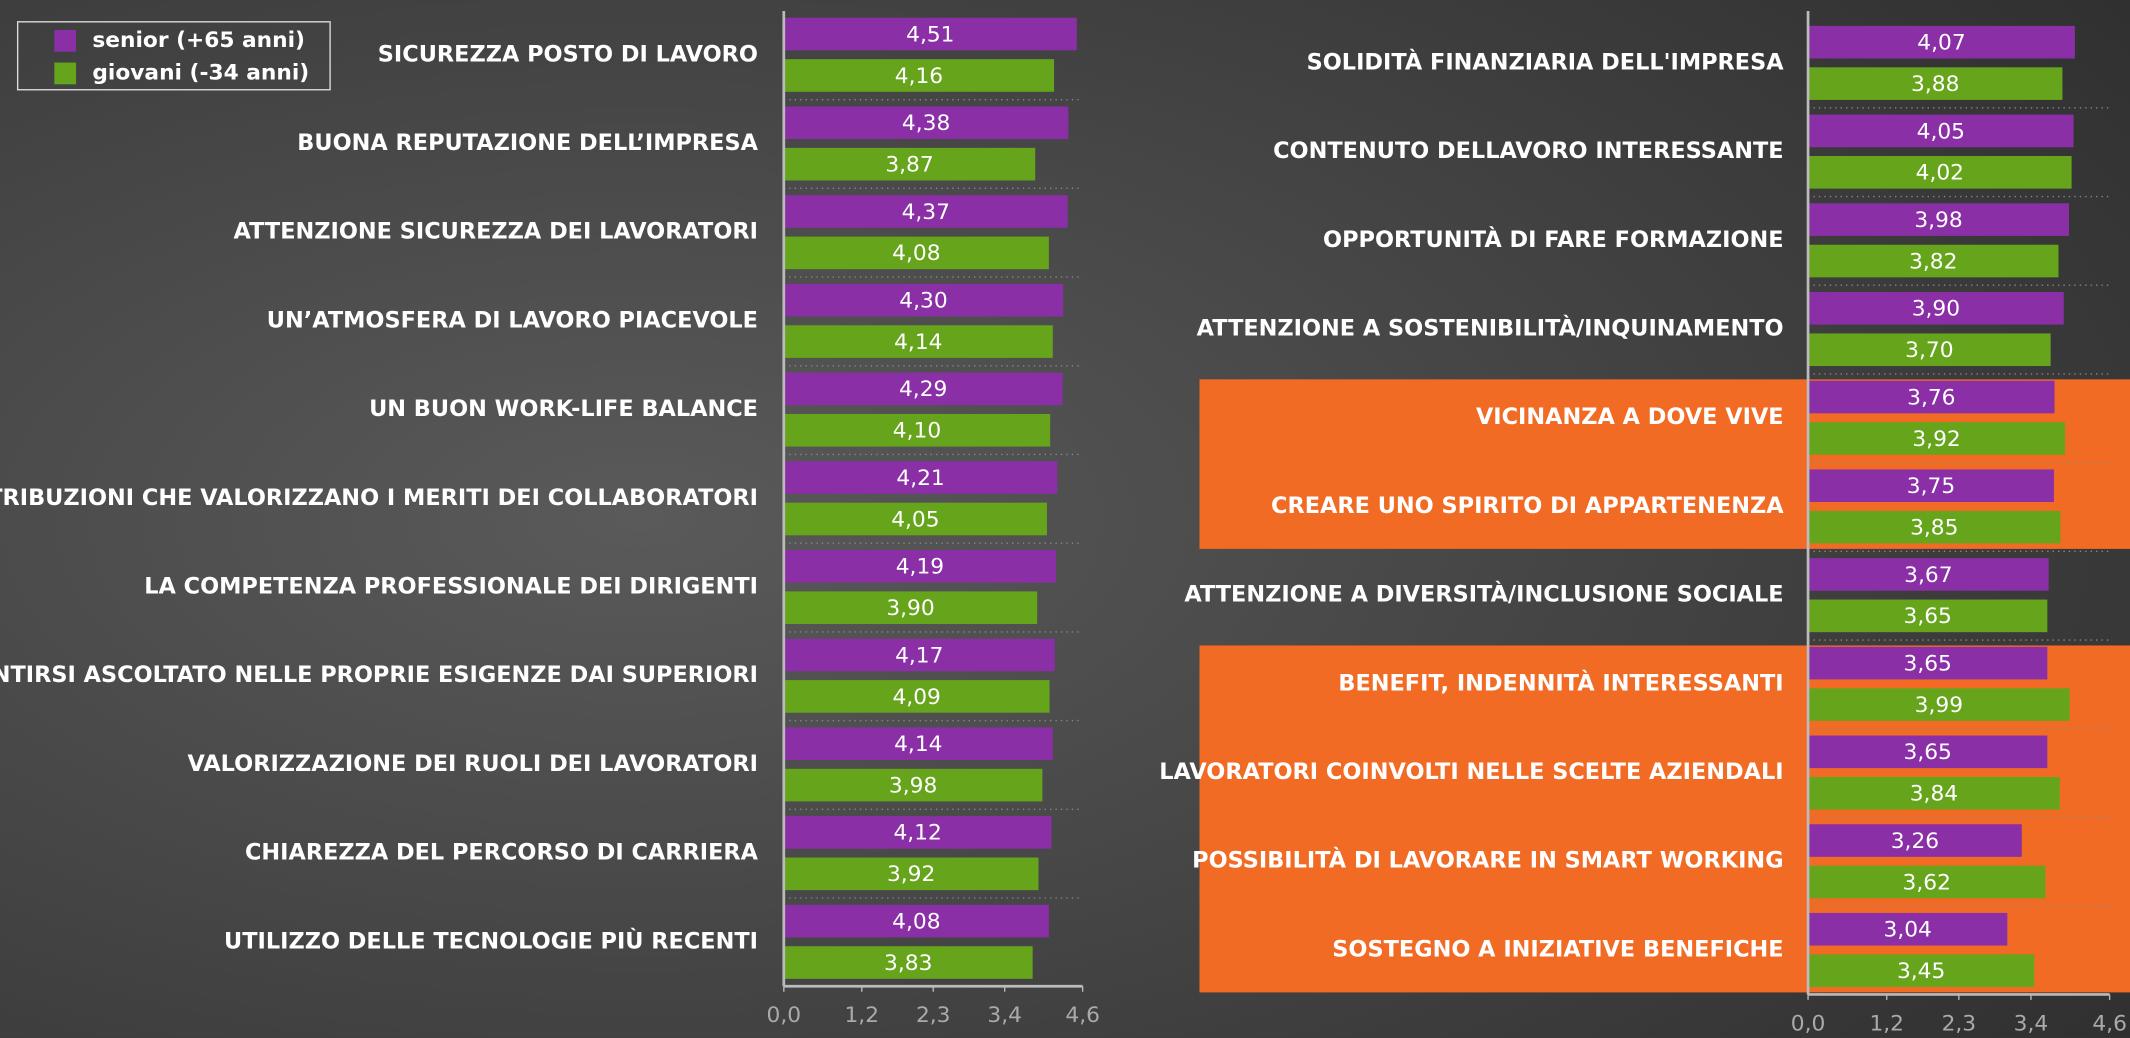 This screenshot has height=1038, width=2130. I want to click on value-label: 3,75, so click(1931, 486).